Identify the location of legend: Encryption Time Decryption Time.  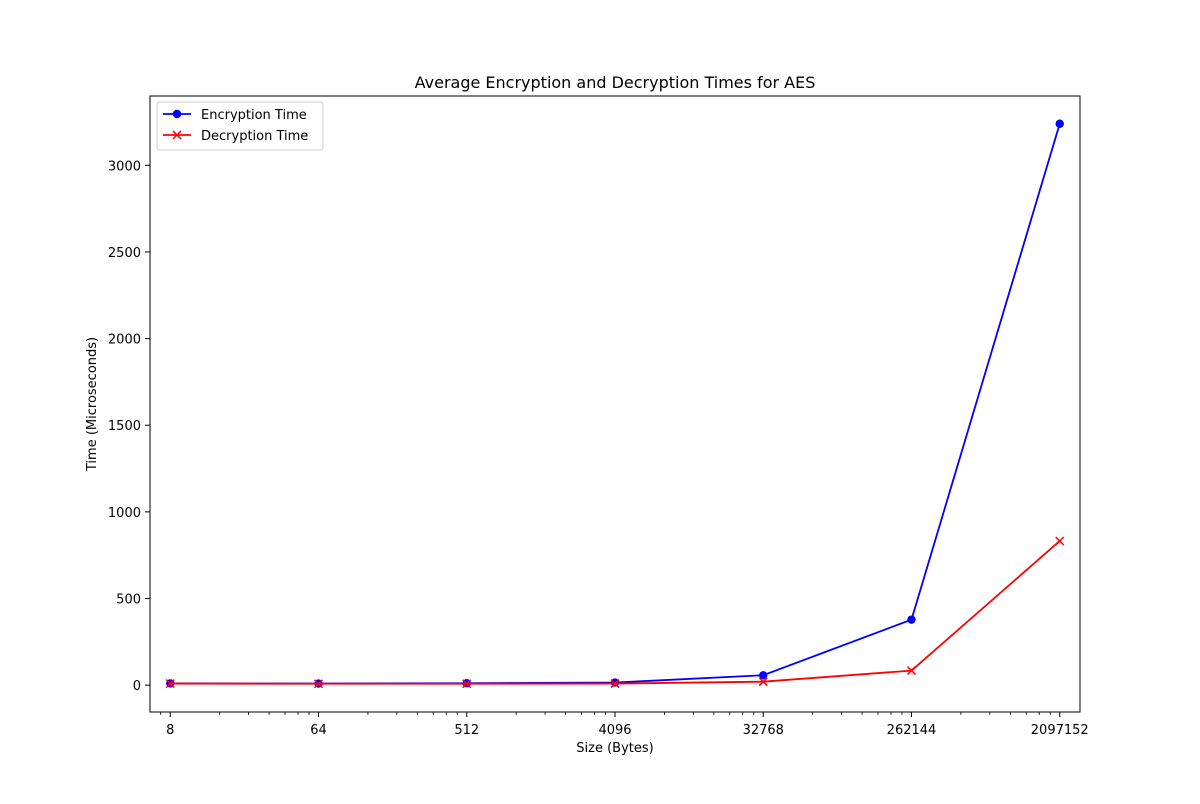
(240, 126).